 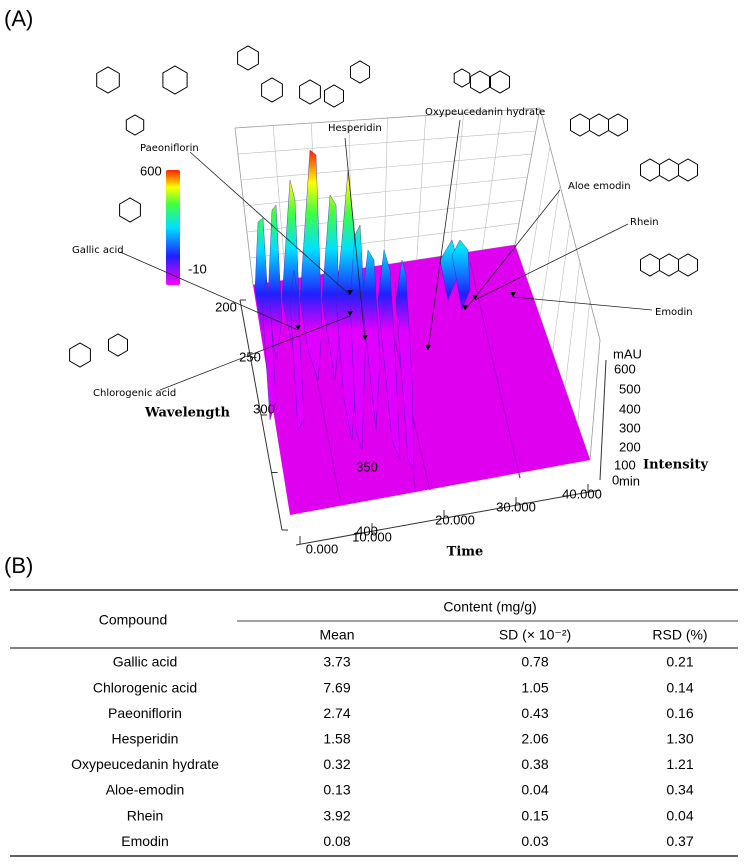 What do you see at coordinates (145, 739) in the screenshot?
I see `table-cell: Hesperidin` at bounding box center [145, 739].